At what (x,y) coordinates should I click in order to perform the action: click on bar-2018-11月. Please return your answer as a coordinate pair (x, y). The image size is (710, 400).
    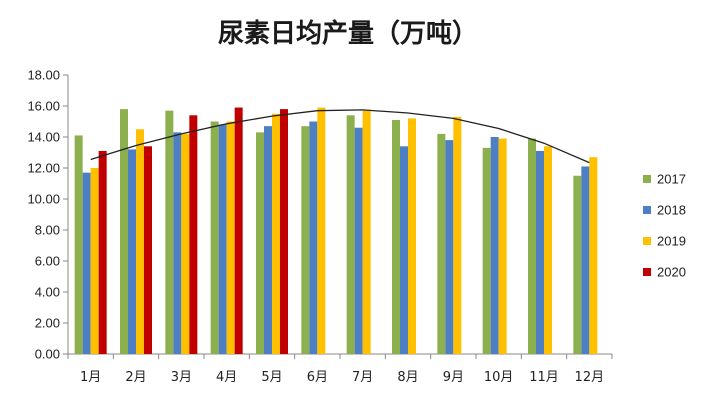
    Looking at the image, I should click on (540, 252).